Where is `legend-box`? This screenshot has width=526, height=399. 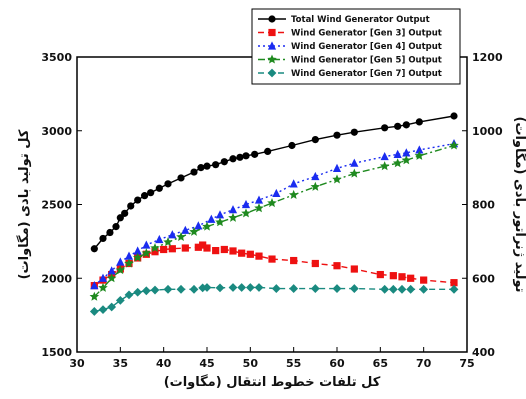
legend-box is located at coordinates (356, 46).